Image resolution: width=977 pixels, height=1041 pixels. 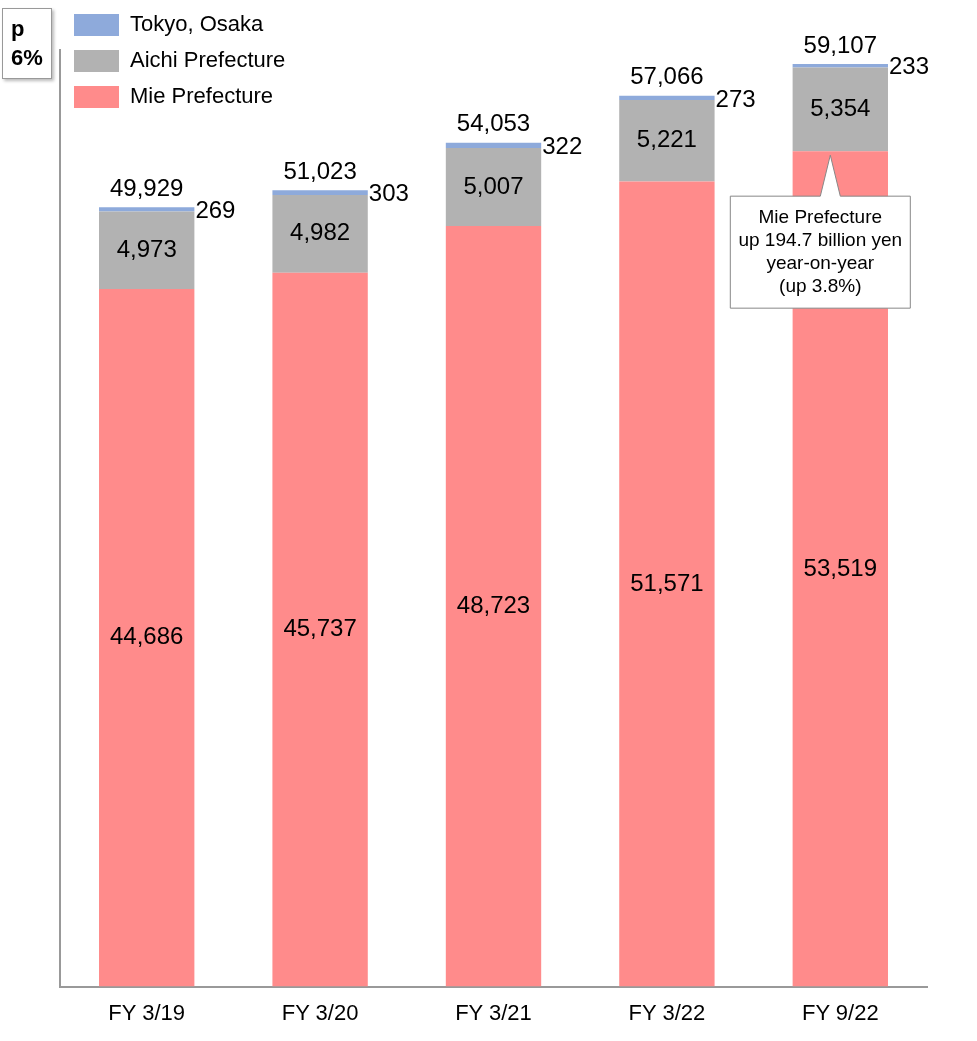 What do you see at coordinates (562, 145) in the screenshot?
I see `data-label: 322` at bounding box center [562, 145].